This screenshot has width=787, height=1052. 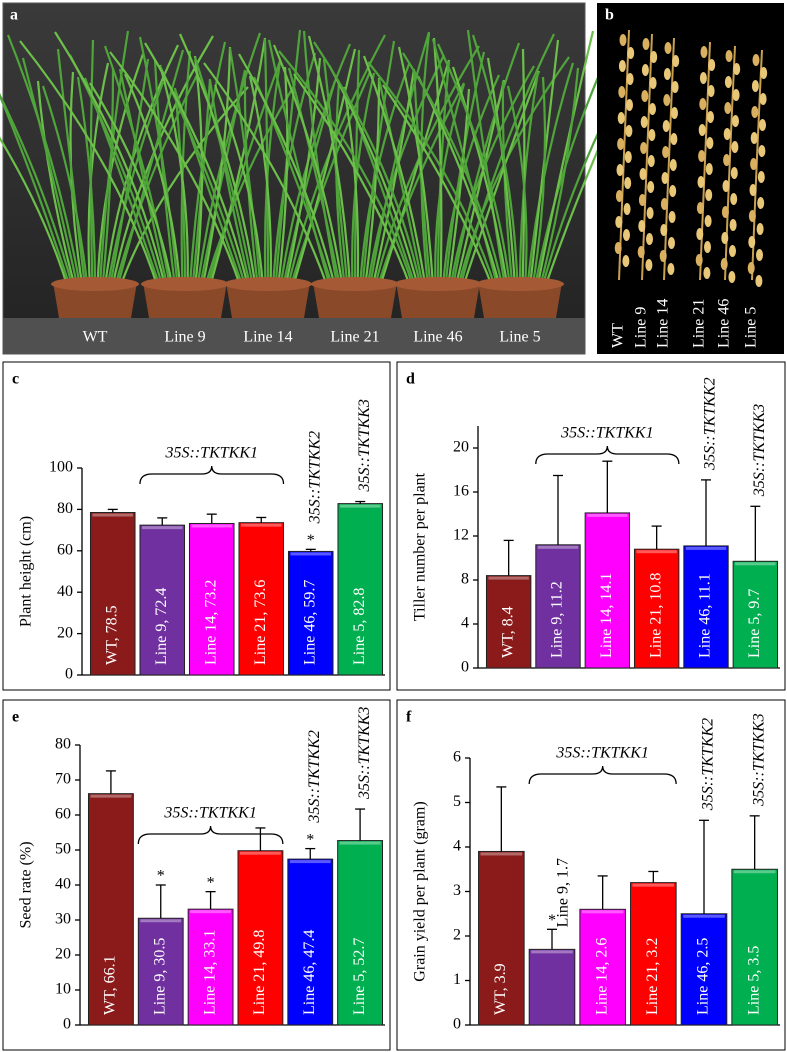 I want to click on value-label: WT, 78.5, so click(x=111, y=635).